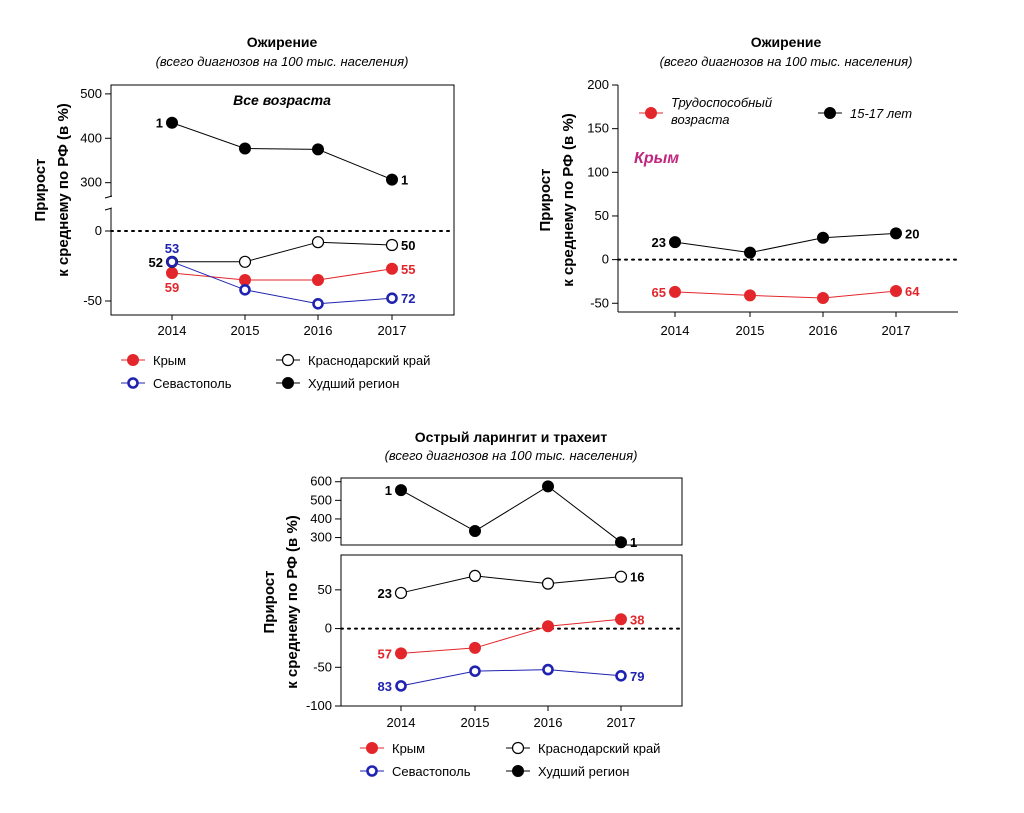 The image size is (1024, 813). I want to click on y-tick-label: -100, so click(319, 705).